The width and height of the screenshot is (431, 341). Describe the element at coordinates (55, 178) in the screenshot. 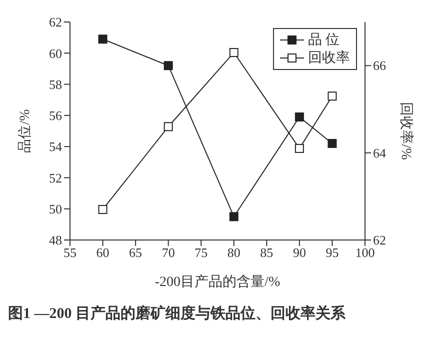

I see `y-tick-label: 52` at that location.